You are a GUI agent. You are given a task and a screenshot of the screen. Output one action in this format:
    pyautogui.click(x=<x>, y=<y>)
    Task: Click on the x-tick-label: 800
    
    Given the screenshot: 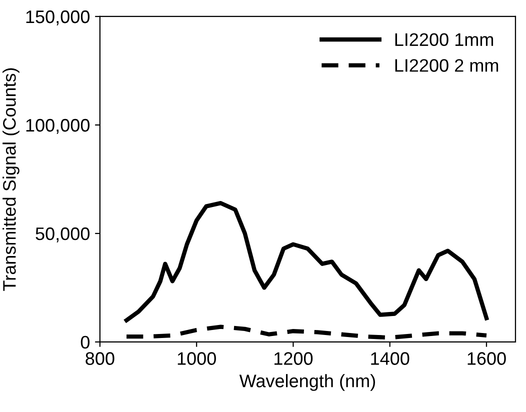 What is the action you would take?
    pyautogui.click(x=100, y=358)
    